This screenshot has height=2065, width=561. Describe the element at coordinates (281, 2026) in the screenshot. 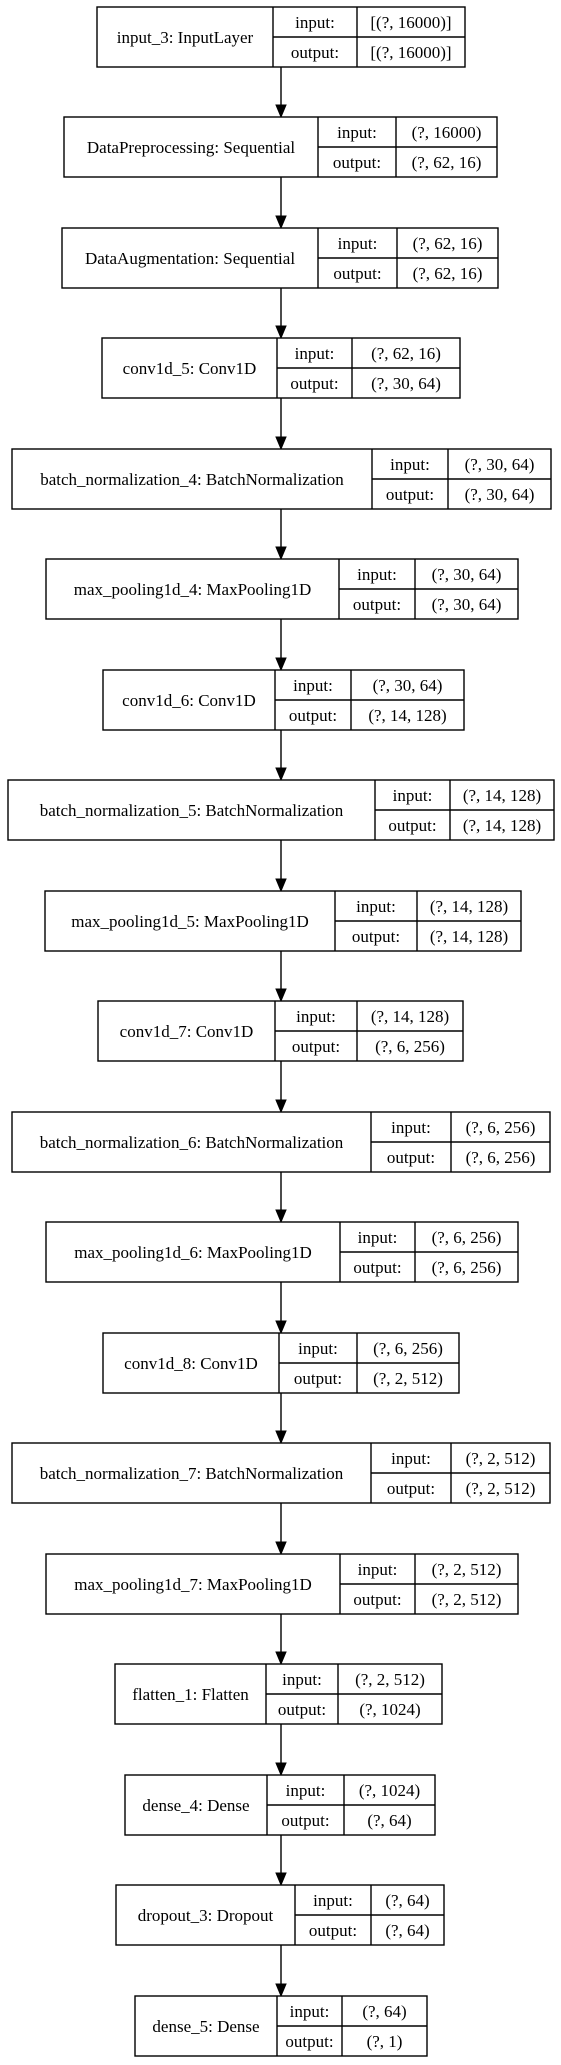

I see `layer-node: dense_5: Dense input: (?, 64) output: (?, 1)` at that location.